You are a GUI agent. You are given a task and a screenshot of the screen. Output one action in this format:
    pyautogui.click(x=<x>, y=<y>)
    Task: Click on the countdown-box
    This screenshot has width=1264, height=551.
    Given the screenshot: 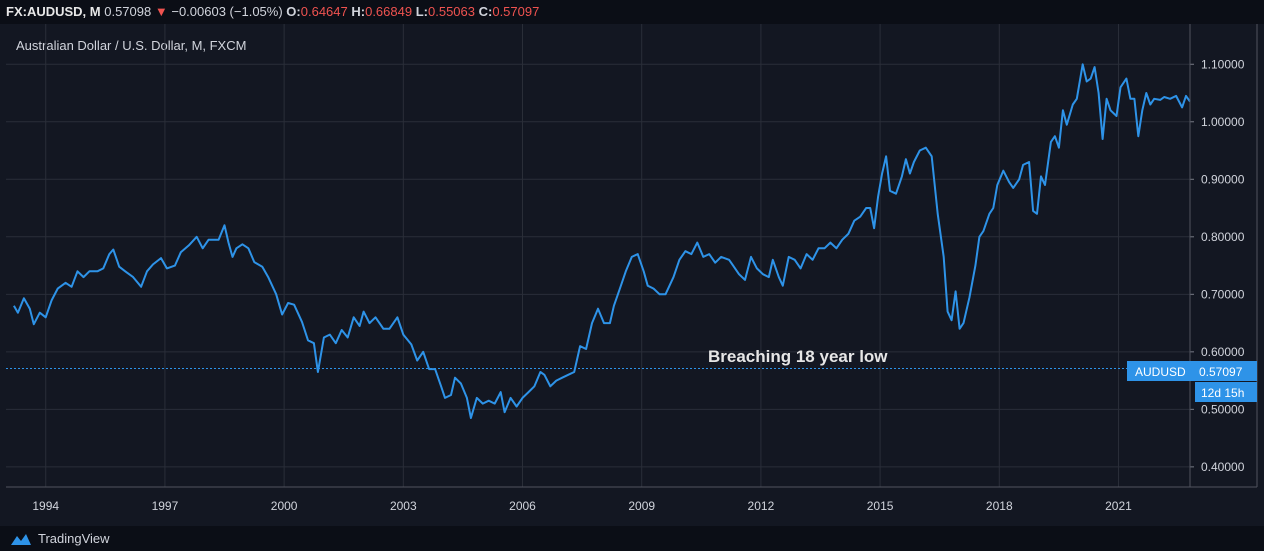 What is the action you would take?
    pyautogui.click(x=1226, y=392)
    